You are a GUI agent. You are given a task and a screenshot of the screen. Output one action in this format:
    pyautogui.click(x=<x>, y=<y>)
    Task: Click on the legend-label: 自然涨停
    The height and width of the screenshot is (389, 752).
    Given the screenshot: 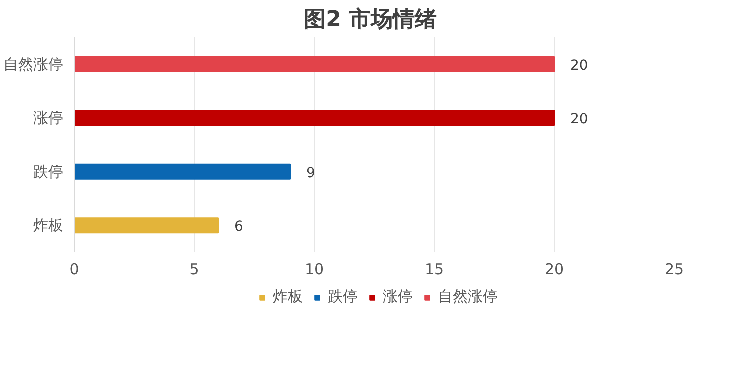 What is the action you would take?
    pyautogui.click(x=468, y=297)
    